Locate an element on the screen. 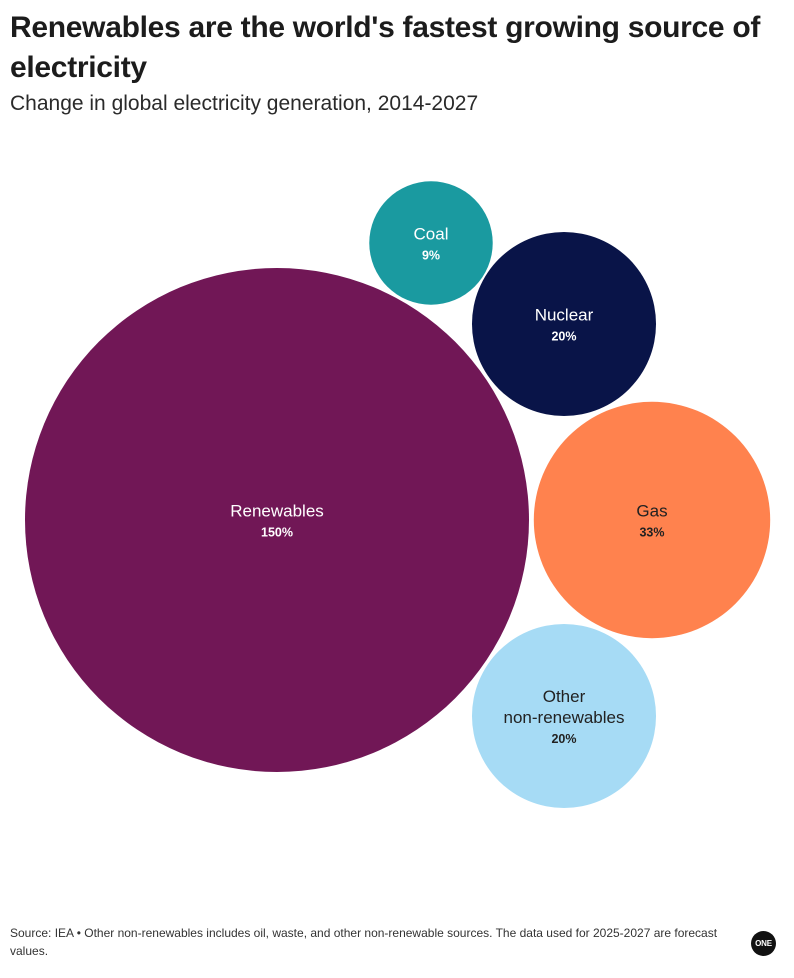  bubble-nuclear: Nuclear 20% is located at coordinates (564, 324).